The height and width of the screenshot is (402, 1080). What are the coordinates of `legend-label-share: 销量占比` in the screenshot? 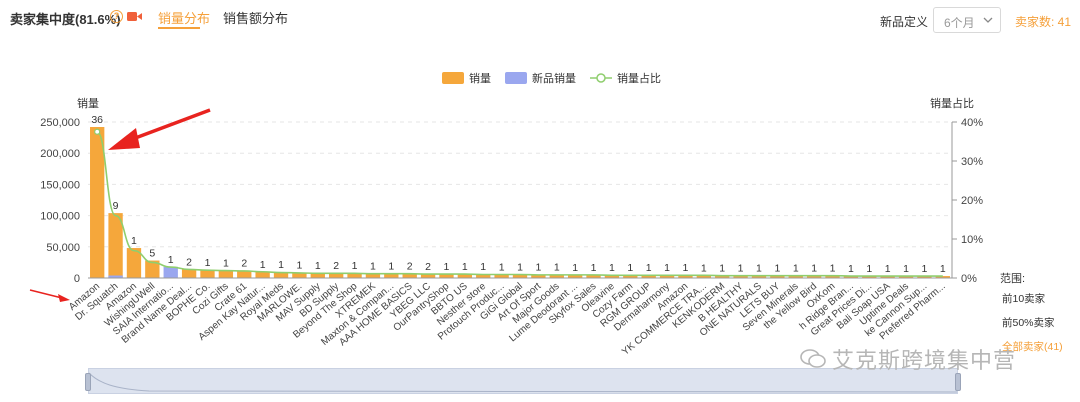 It's located at (639, 79).